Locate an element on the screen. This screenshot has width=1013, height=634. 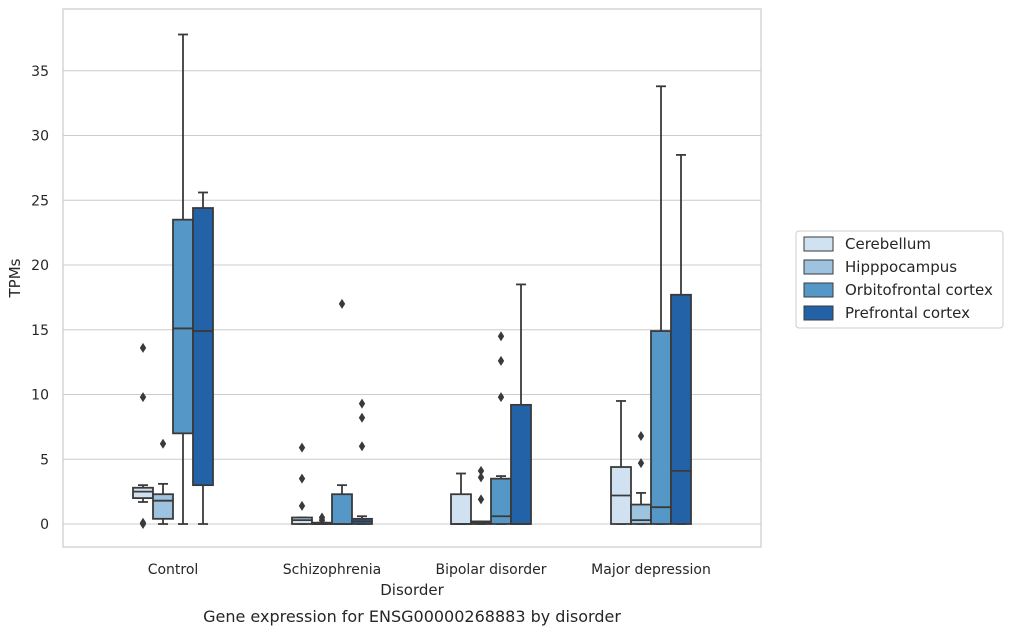
legend-label: Prefrontal cortex is located at coordinates (907, 313).